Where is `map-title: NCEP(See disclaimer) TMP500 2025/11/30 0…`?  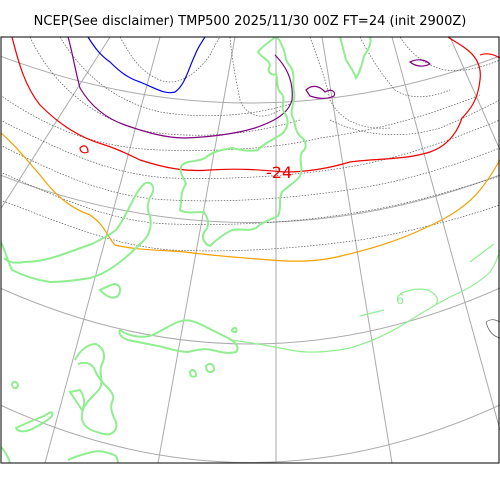
map-title: NCEP(See disclaimer) TMP500 2025/11/30 0… is located at coordinates (250, 21).